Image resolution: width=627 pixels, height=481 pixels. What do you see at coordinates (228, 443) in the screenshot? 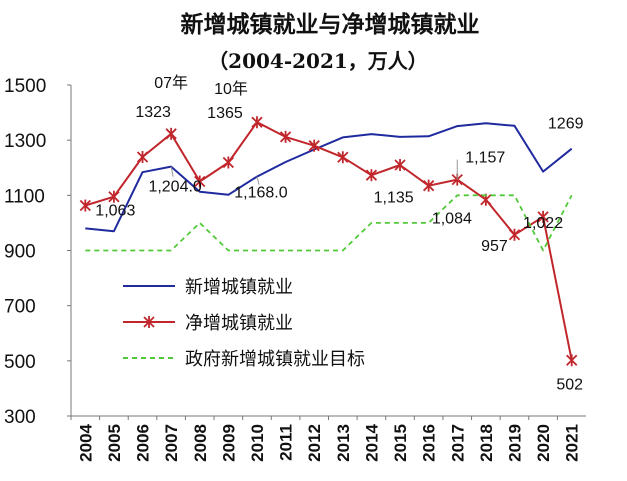
I see `x-tick-label: 2009` at bounding box center [228, 443].